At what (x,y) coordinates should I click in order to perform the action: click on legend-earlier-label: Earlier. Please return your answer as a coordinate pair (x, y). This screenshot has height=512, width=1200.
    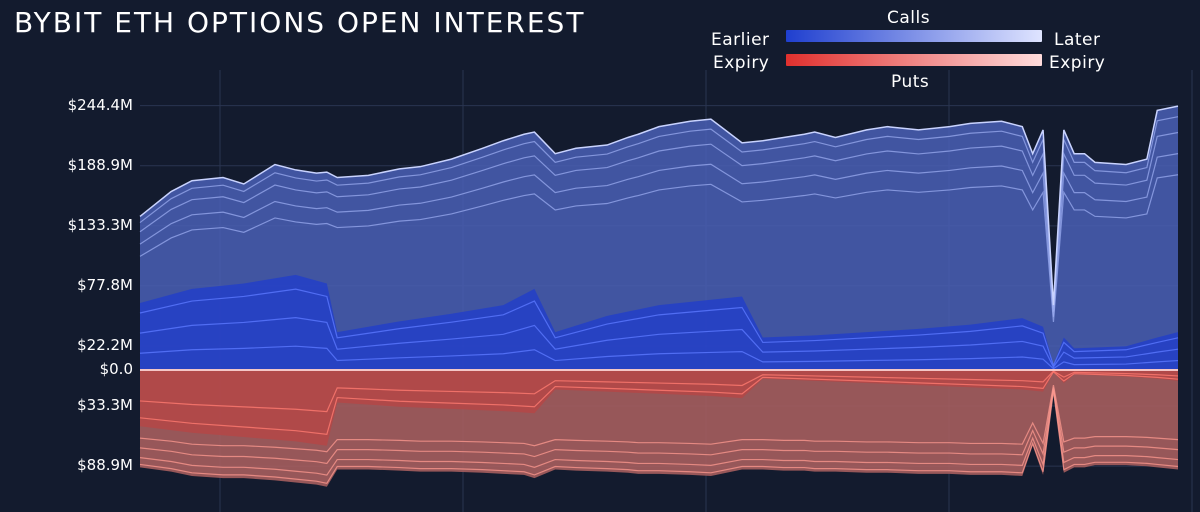
    Looking at the image, I should click on (740, 40).